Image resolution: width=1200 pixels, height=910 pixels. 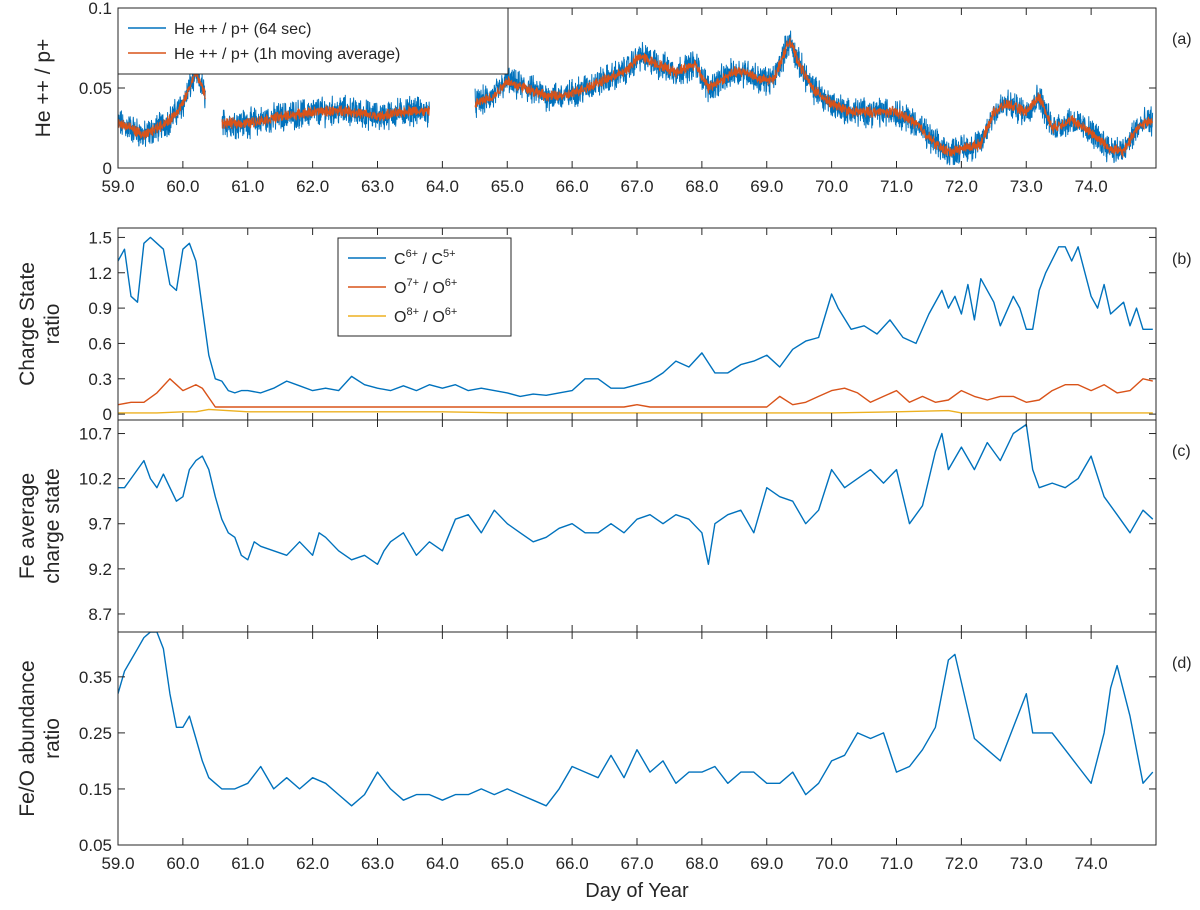 I want to click on y-tick-label: 9.7, so click(x=100, y=524).